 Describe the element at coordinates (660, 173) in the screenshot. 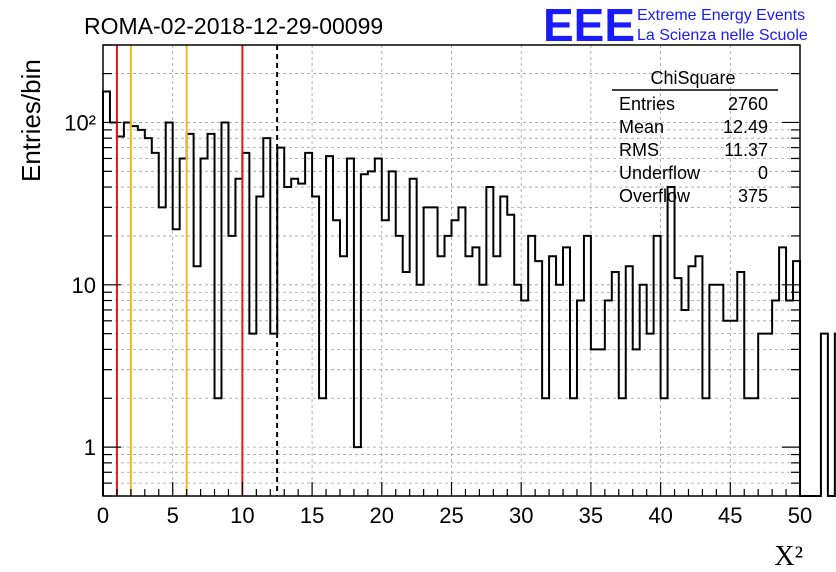

I see `stats-label-underflow: Underflow` at that location.